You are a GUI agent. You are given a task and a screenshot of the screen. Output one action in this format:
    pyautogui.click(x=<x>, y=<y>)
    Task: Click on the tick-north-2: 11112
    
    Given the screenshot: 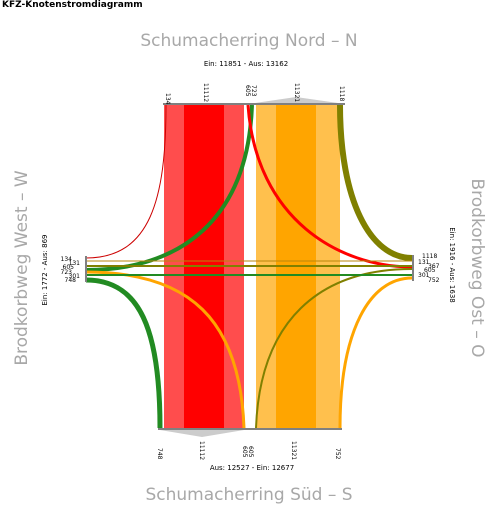 What is the action you would take?
    pyautogui.click(x=205, y=92)
    